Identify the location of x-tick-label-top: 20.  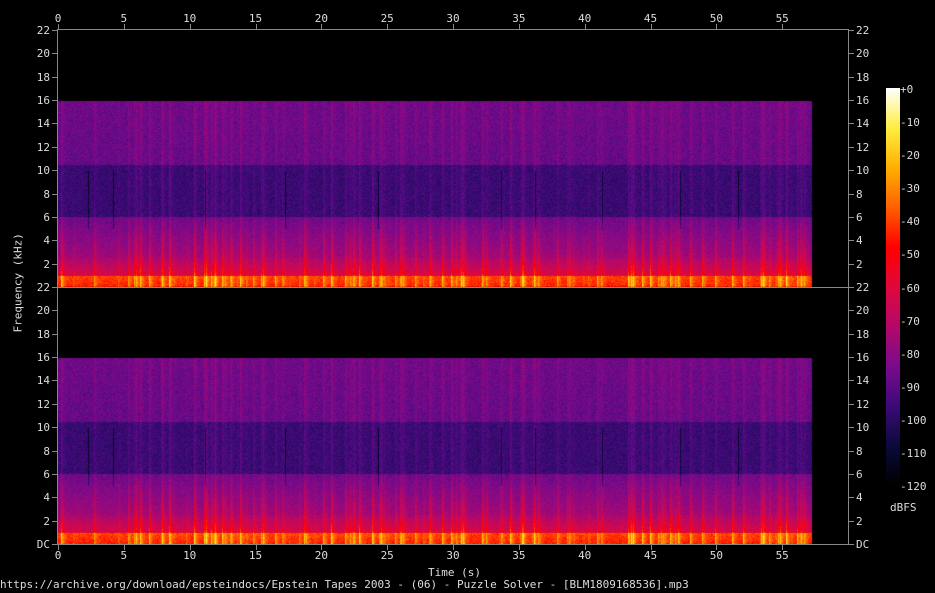
(321, 18).